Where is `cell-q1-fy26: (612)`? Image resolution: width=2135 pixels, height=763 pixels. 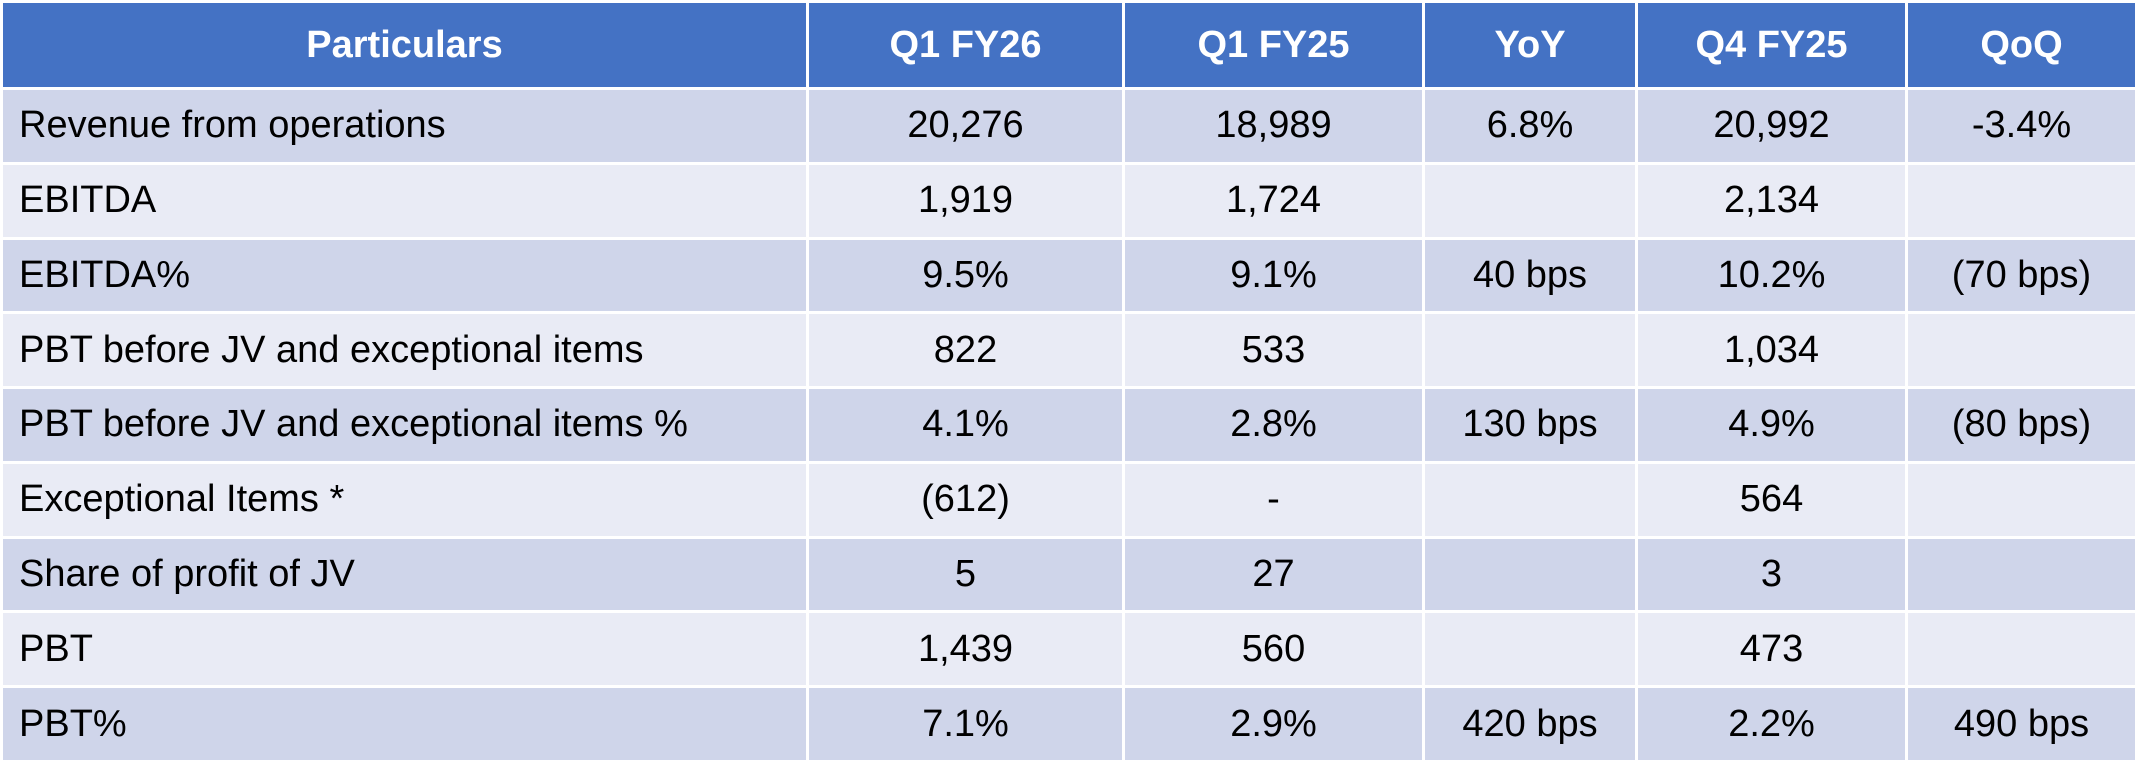 cell-q1-fy26: (612) is located at coordinates (965, 499).